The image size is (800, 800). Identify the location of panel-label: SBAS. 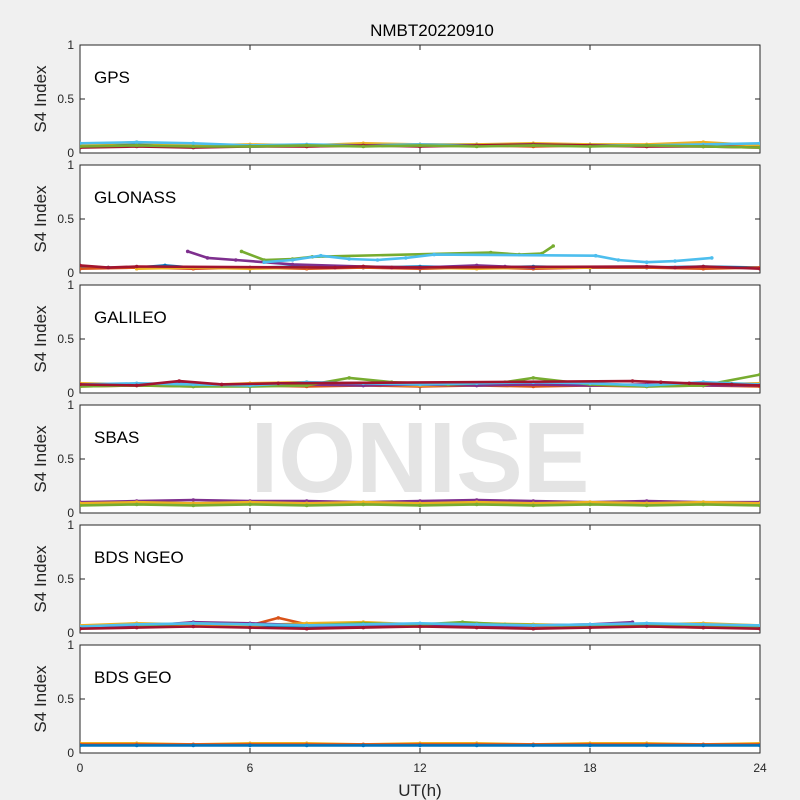
(116, 437).